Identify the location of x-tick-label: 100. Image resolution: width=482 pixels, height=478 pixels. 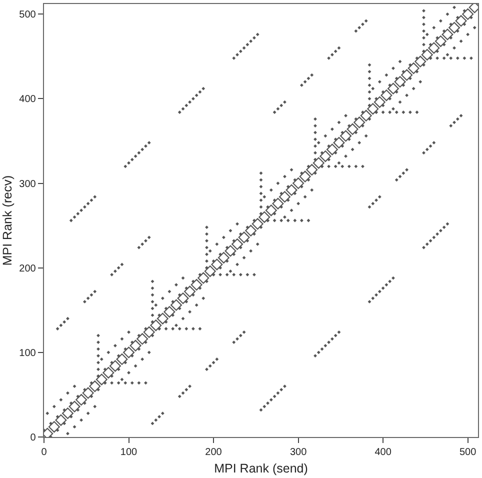
(129, 452).